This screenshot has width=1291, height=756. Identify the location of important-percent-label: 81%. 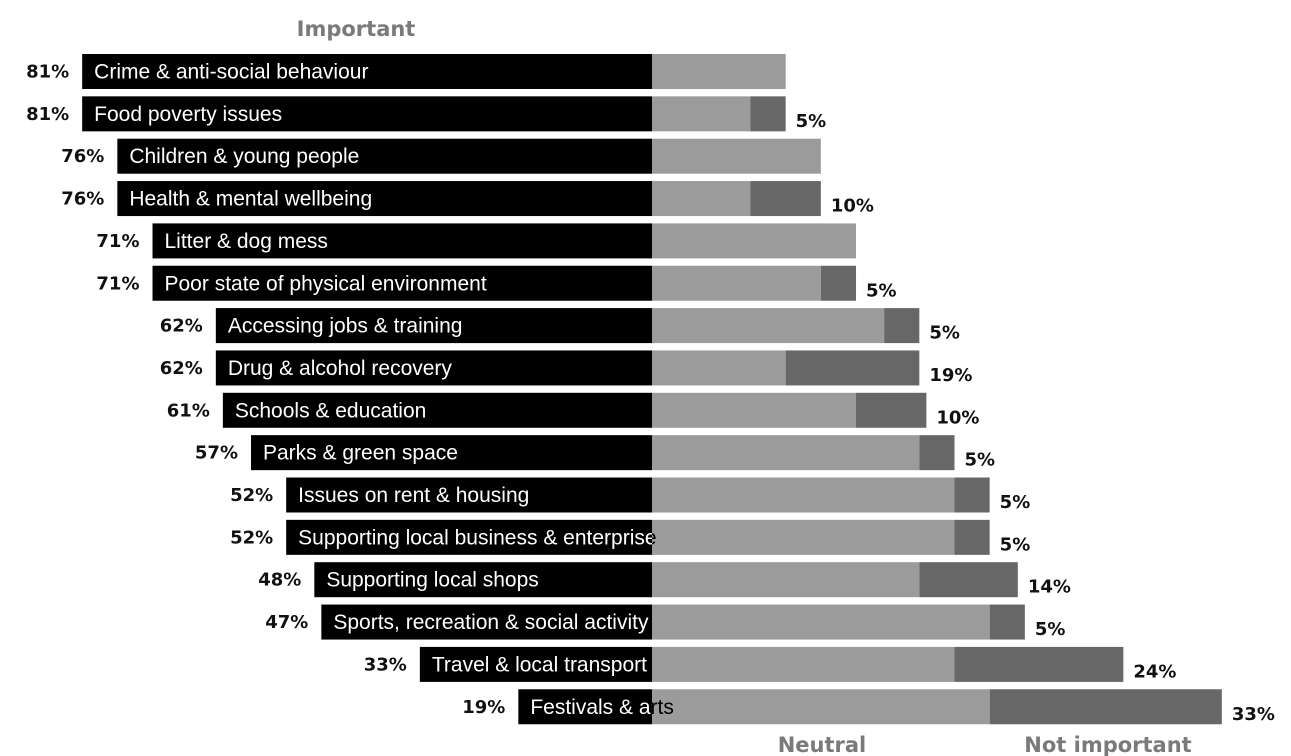
(47, 72).